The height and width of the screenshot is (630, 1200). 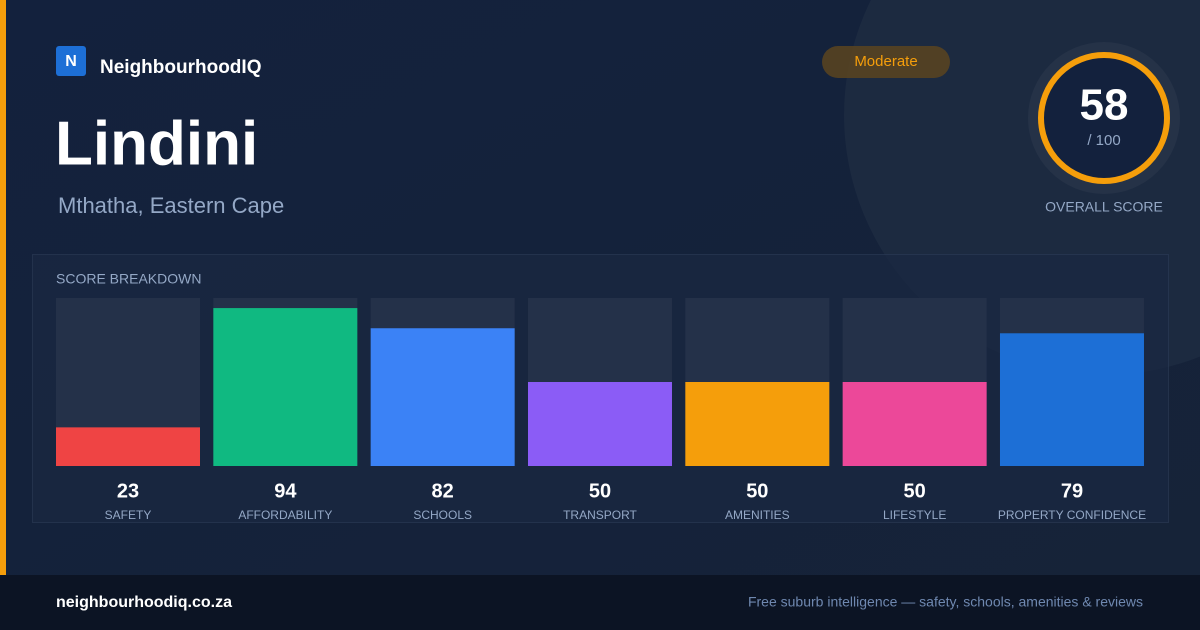 I want to click on breakdown-title: SCORE BREAKDOWN, so click(x=128, y=279).